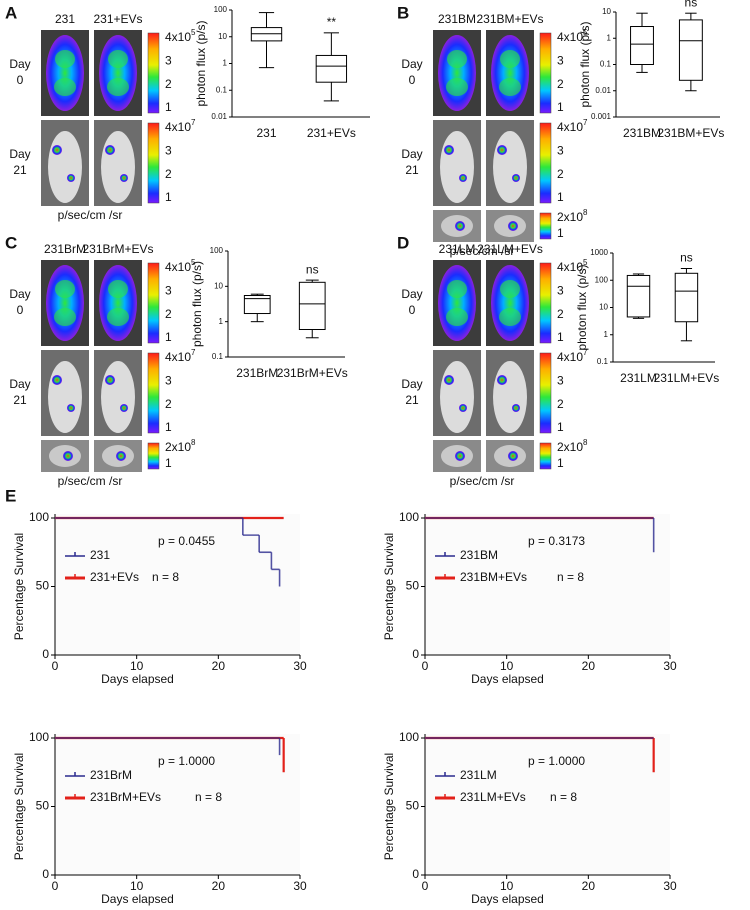 The width and height of the screenshot is (750, 910). What do you see at coordinates (55, 666) in the screenshot?
I see `x-tick-label: 0` at bounding box center [55, 666].